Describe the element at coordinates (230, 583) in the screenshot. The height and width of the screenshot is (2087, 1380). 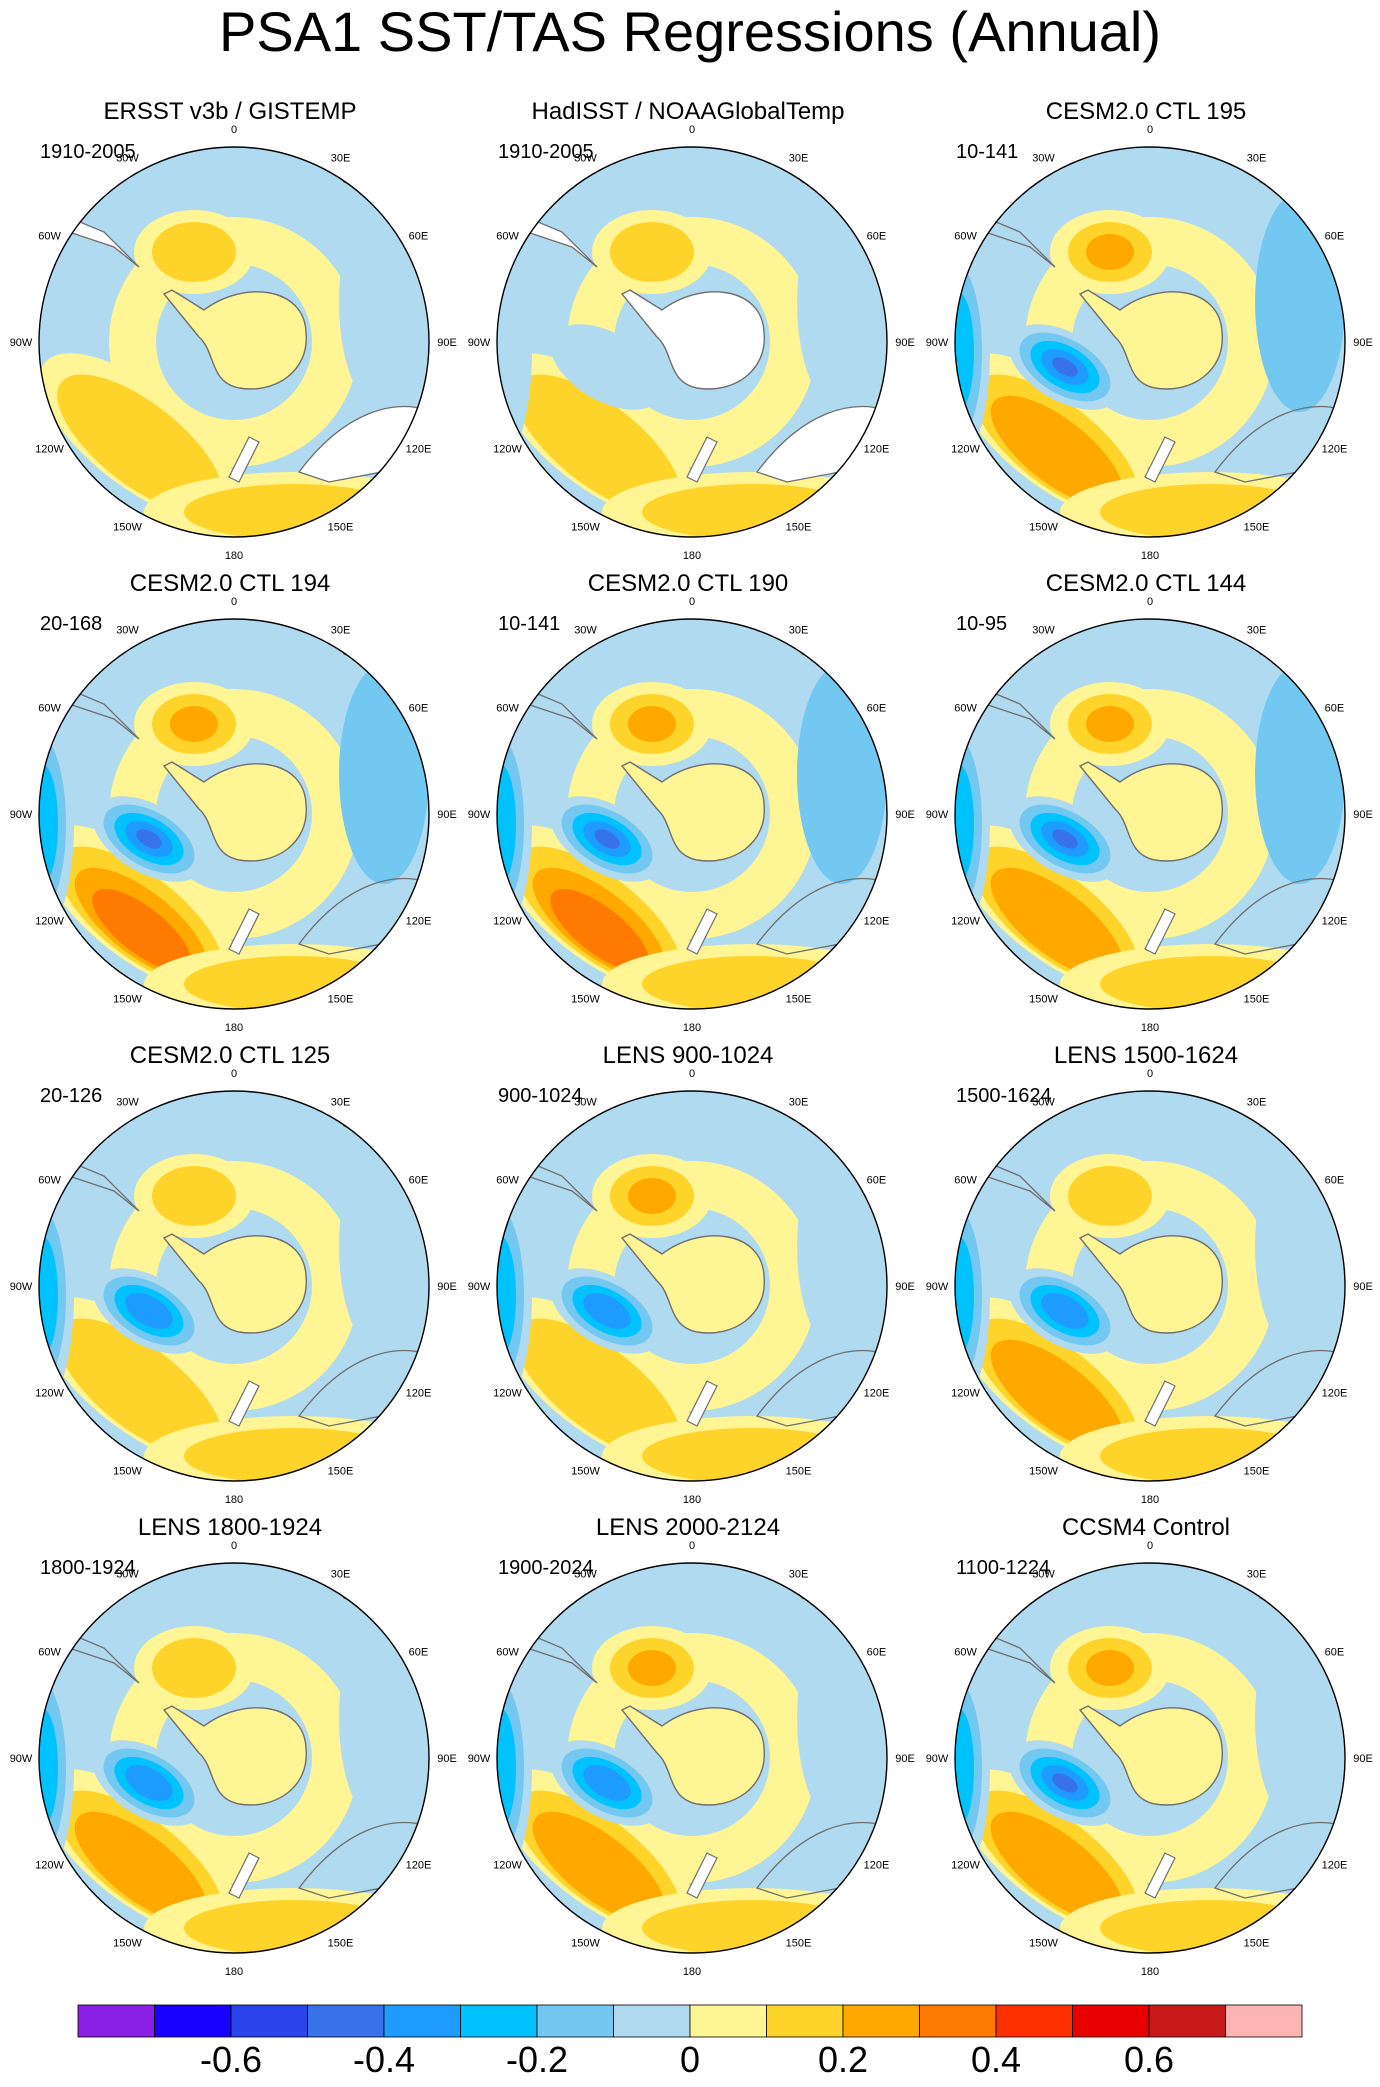
I see `panel-title: CESM2.0 CTL 194` at that location.